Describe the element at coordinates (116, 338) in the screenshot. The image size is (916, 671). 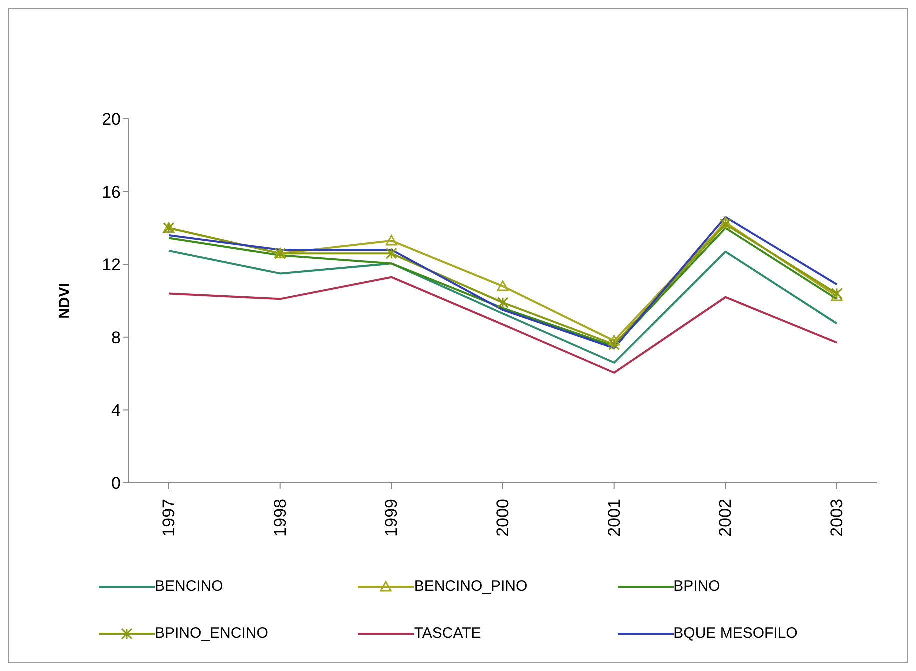
I see `y-tick-label: 8` at that location.